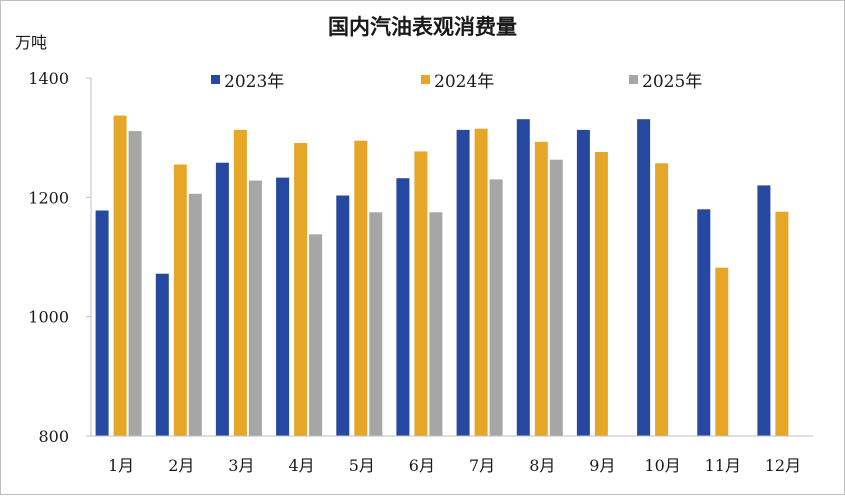 The width and height of the screenshot is (845, 496). What do you see at coordinates (583, 282) in the screenshot?
I see `bar-2023年-9月` at bounding box center [583, 282].